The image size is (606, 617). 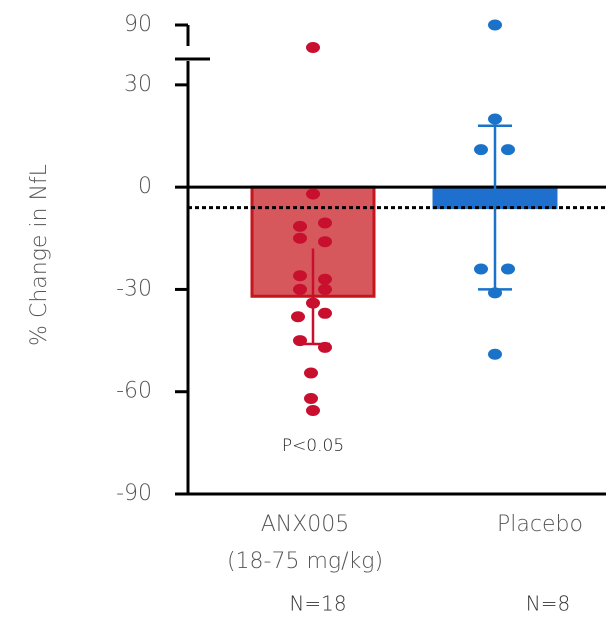 I want to click on y-tick-label: -90, so click(x=134, y=493).